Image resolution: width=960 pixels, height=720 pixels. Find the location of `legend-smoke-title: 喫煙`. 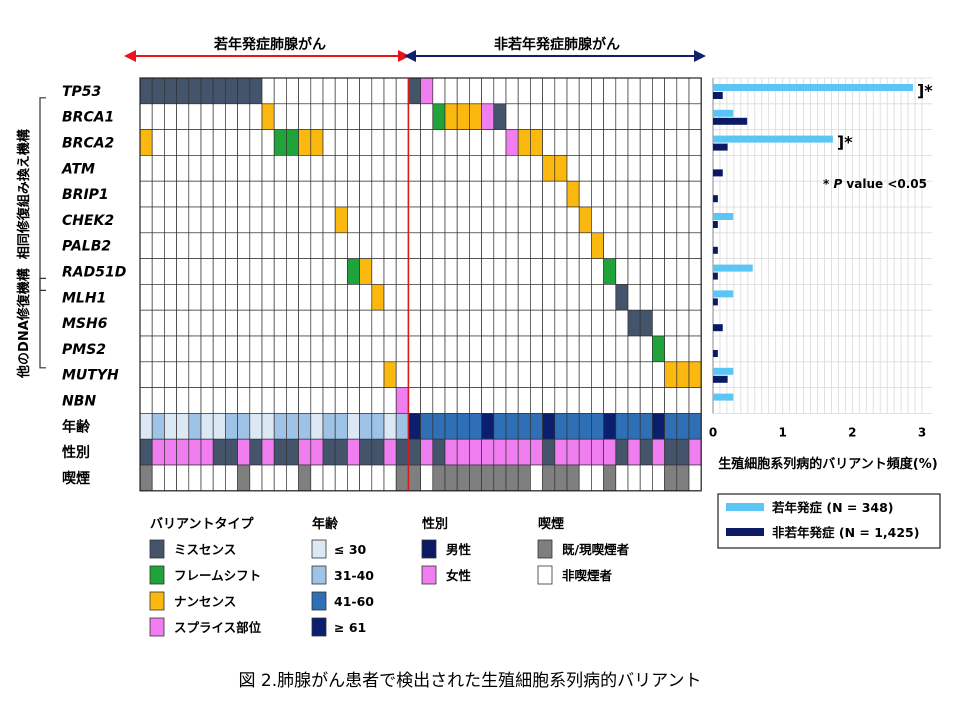

legend-smoke-title: 喫煙 is located at coordinates (551, 524).